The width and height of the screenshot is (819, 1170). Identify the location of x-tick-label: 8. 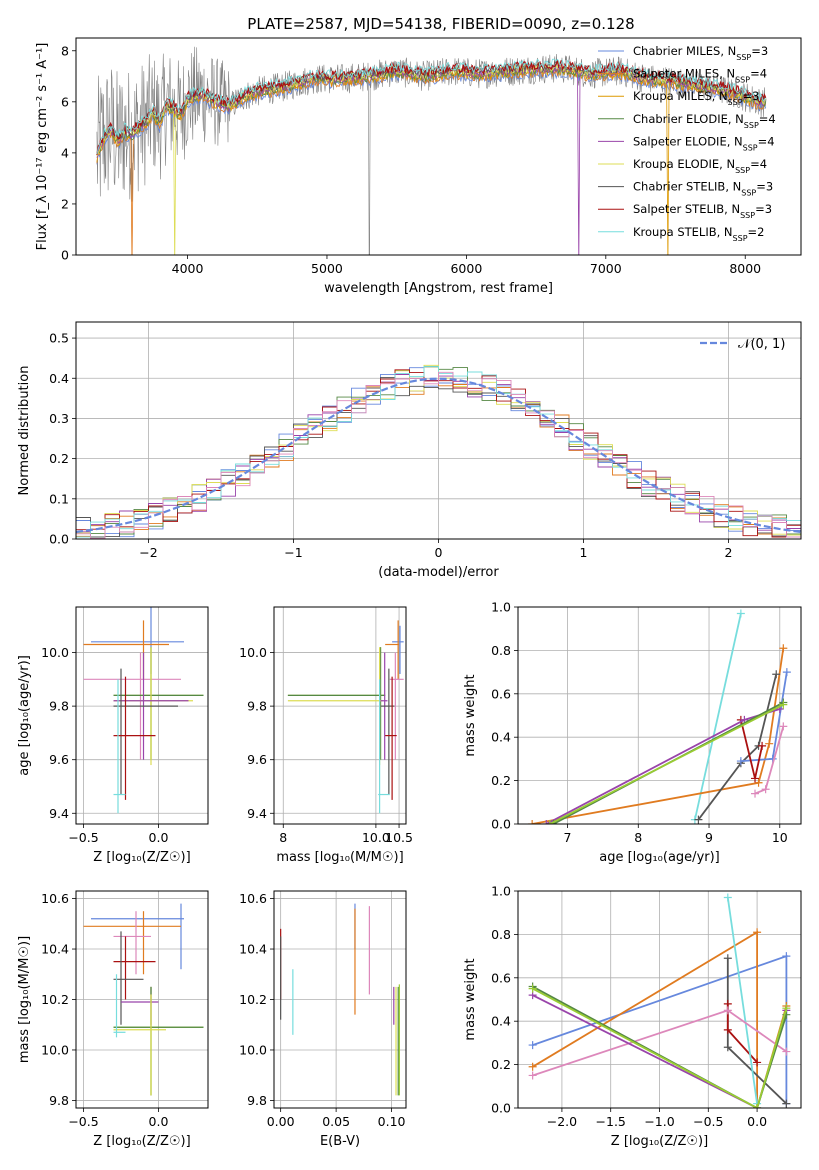
(283, 837).